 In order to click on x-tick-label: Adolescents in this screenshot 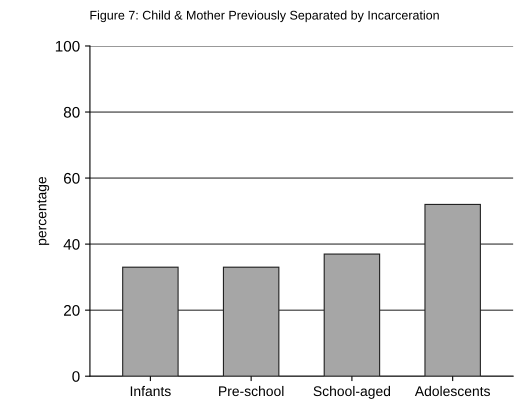, I will do `click(452, 391)`.